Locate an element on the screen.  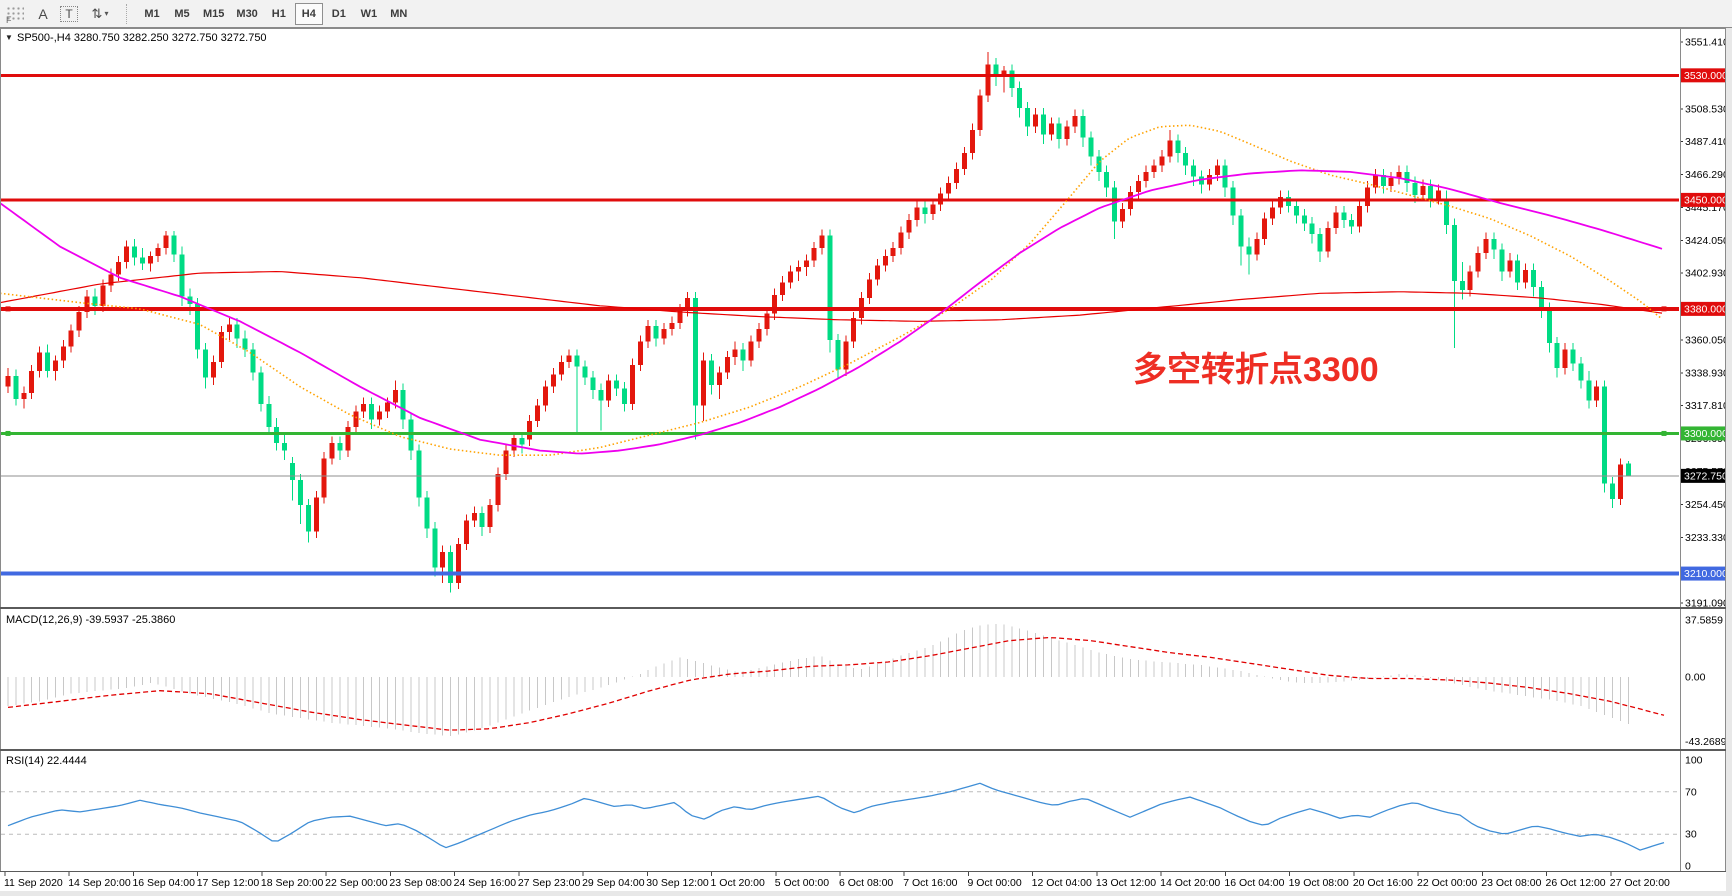
time-label: 19 Oct 08:00 is located at coordinates (1319, 883).